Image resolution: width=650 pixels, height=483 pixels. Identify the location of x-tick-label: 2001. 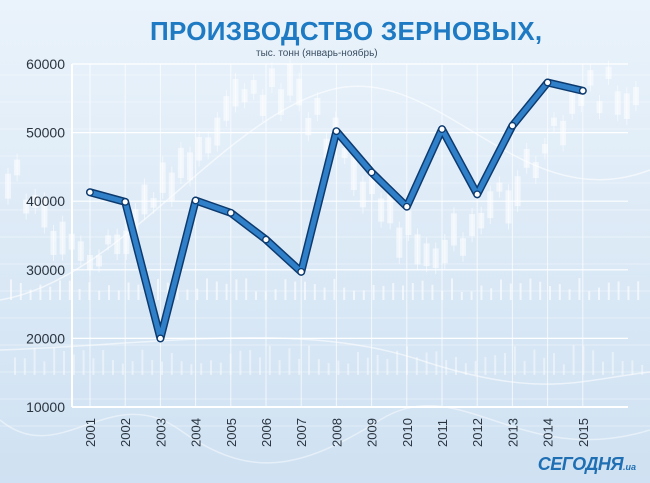
(90, 432).